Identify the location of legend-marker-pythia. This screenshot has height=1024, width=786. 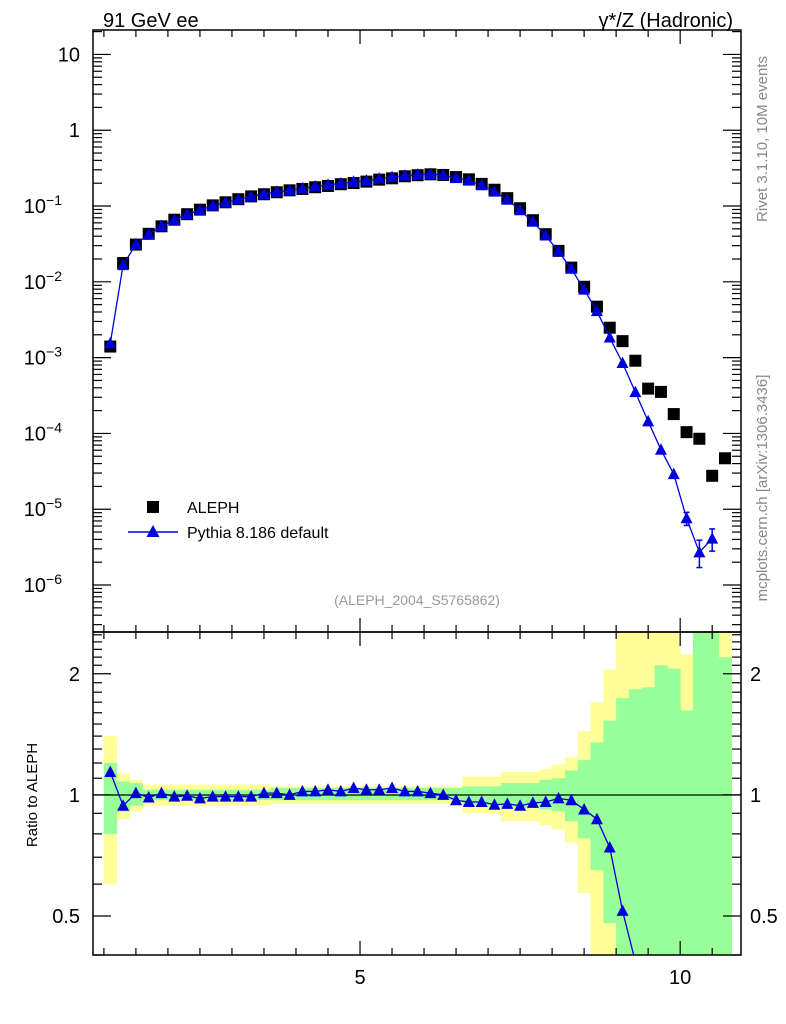
(153, 531).